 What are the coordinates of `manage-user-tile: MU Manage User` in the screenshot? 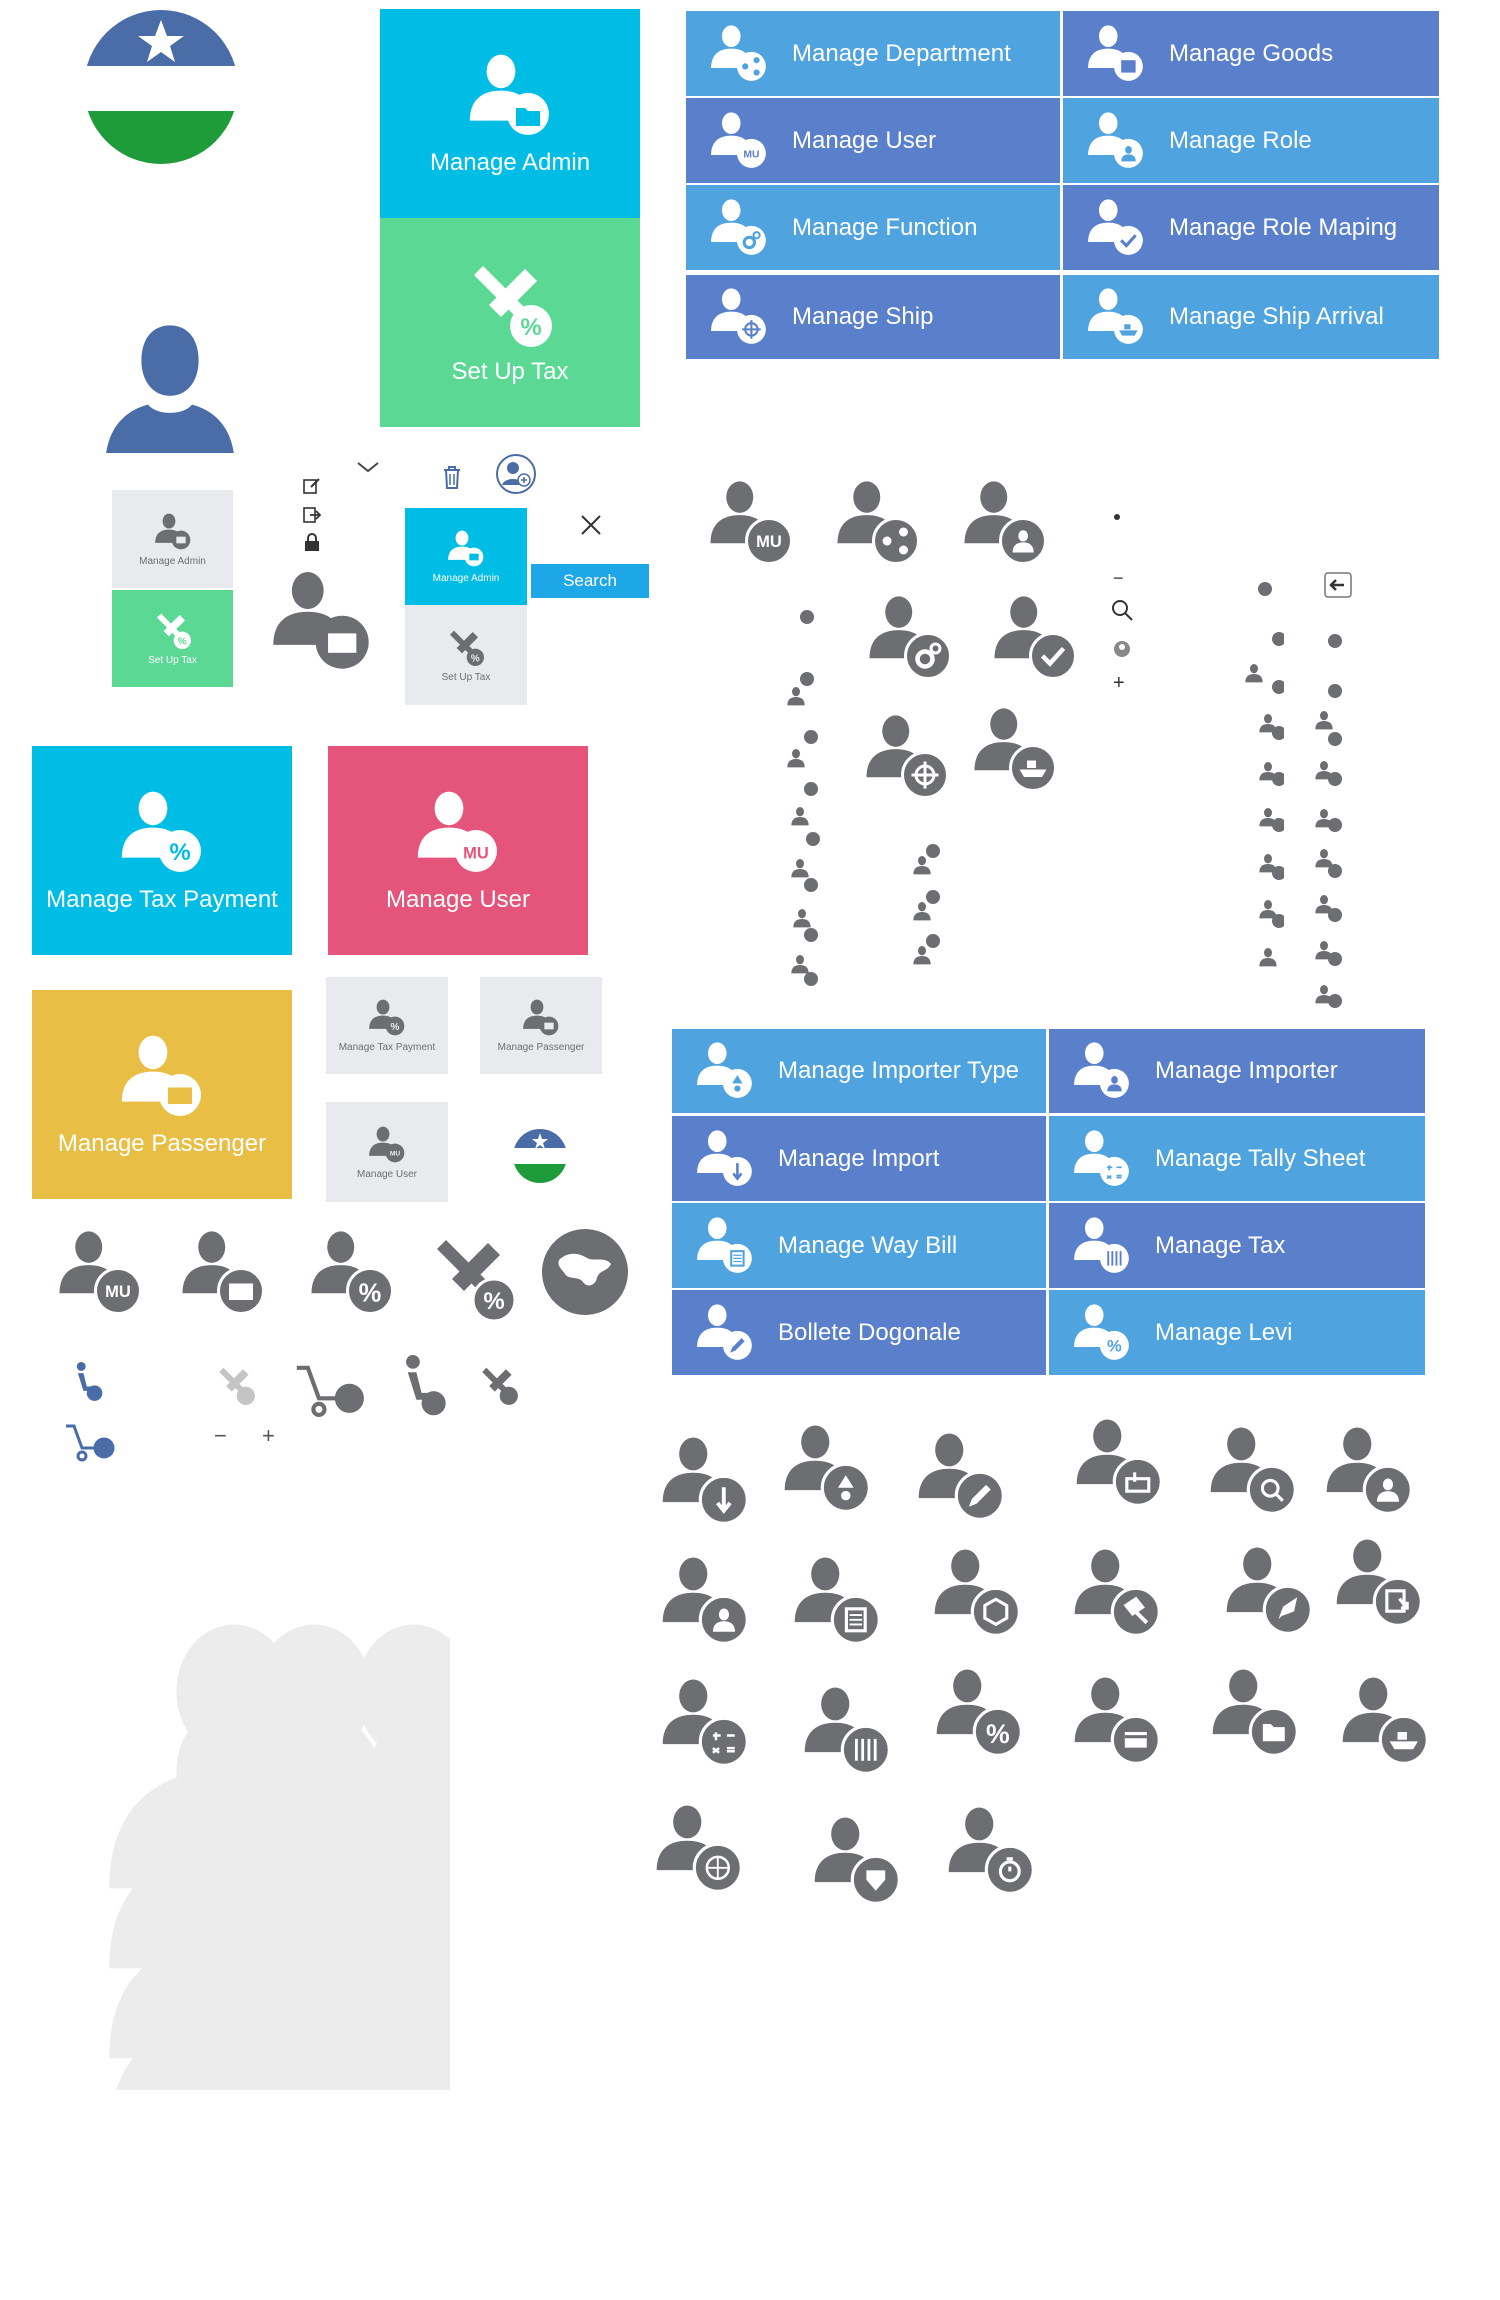 It's located at (458, 850).